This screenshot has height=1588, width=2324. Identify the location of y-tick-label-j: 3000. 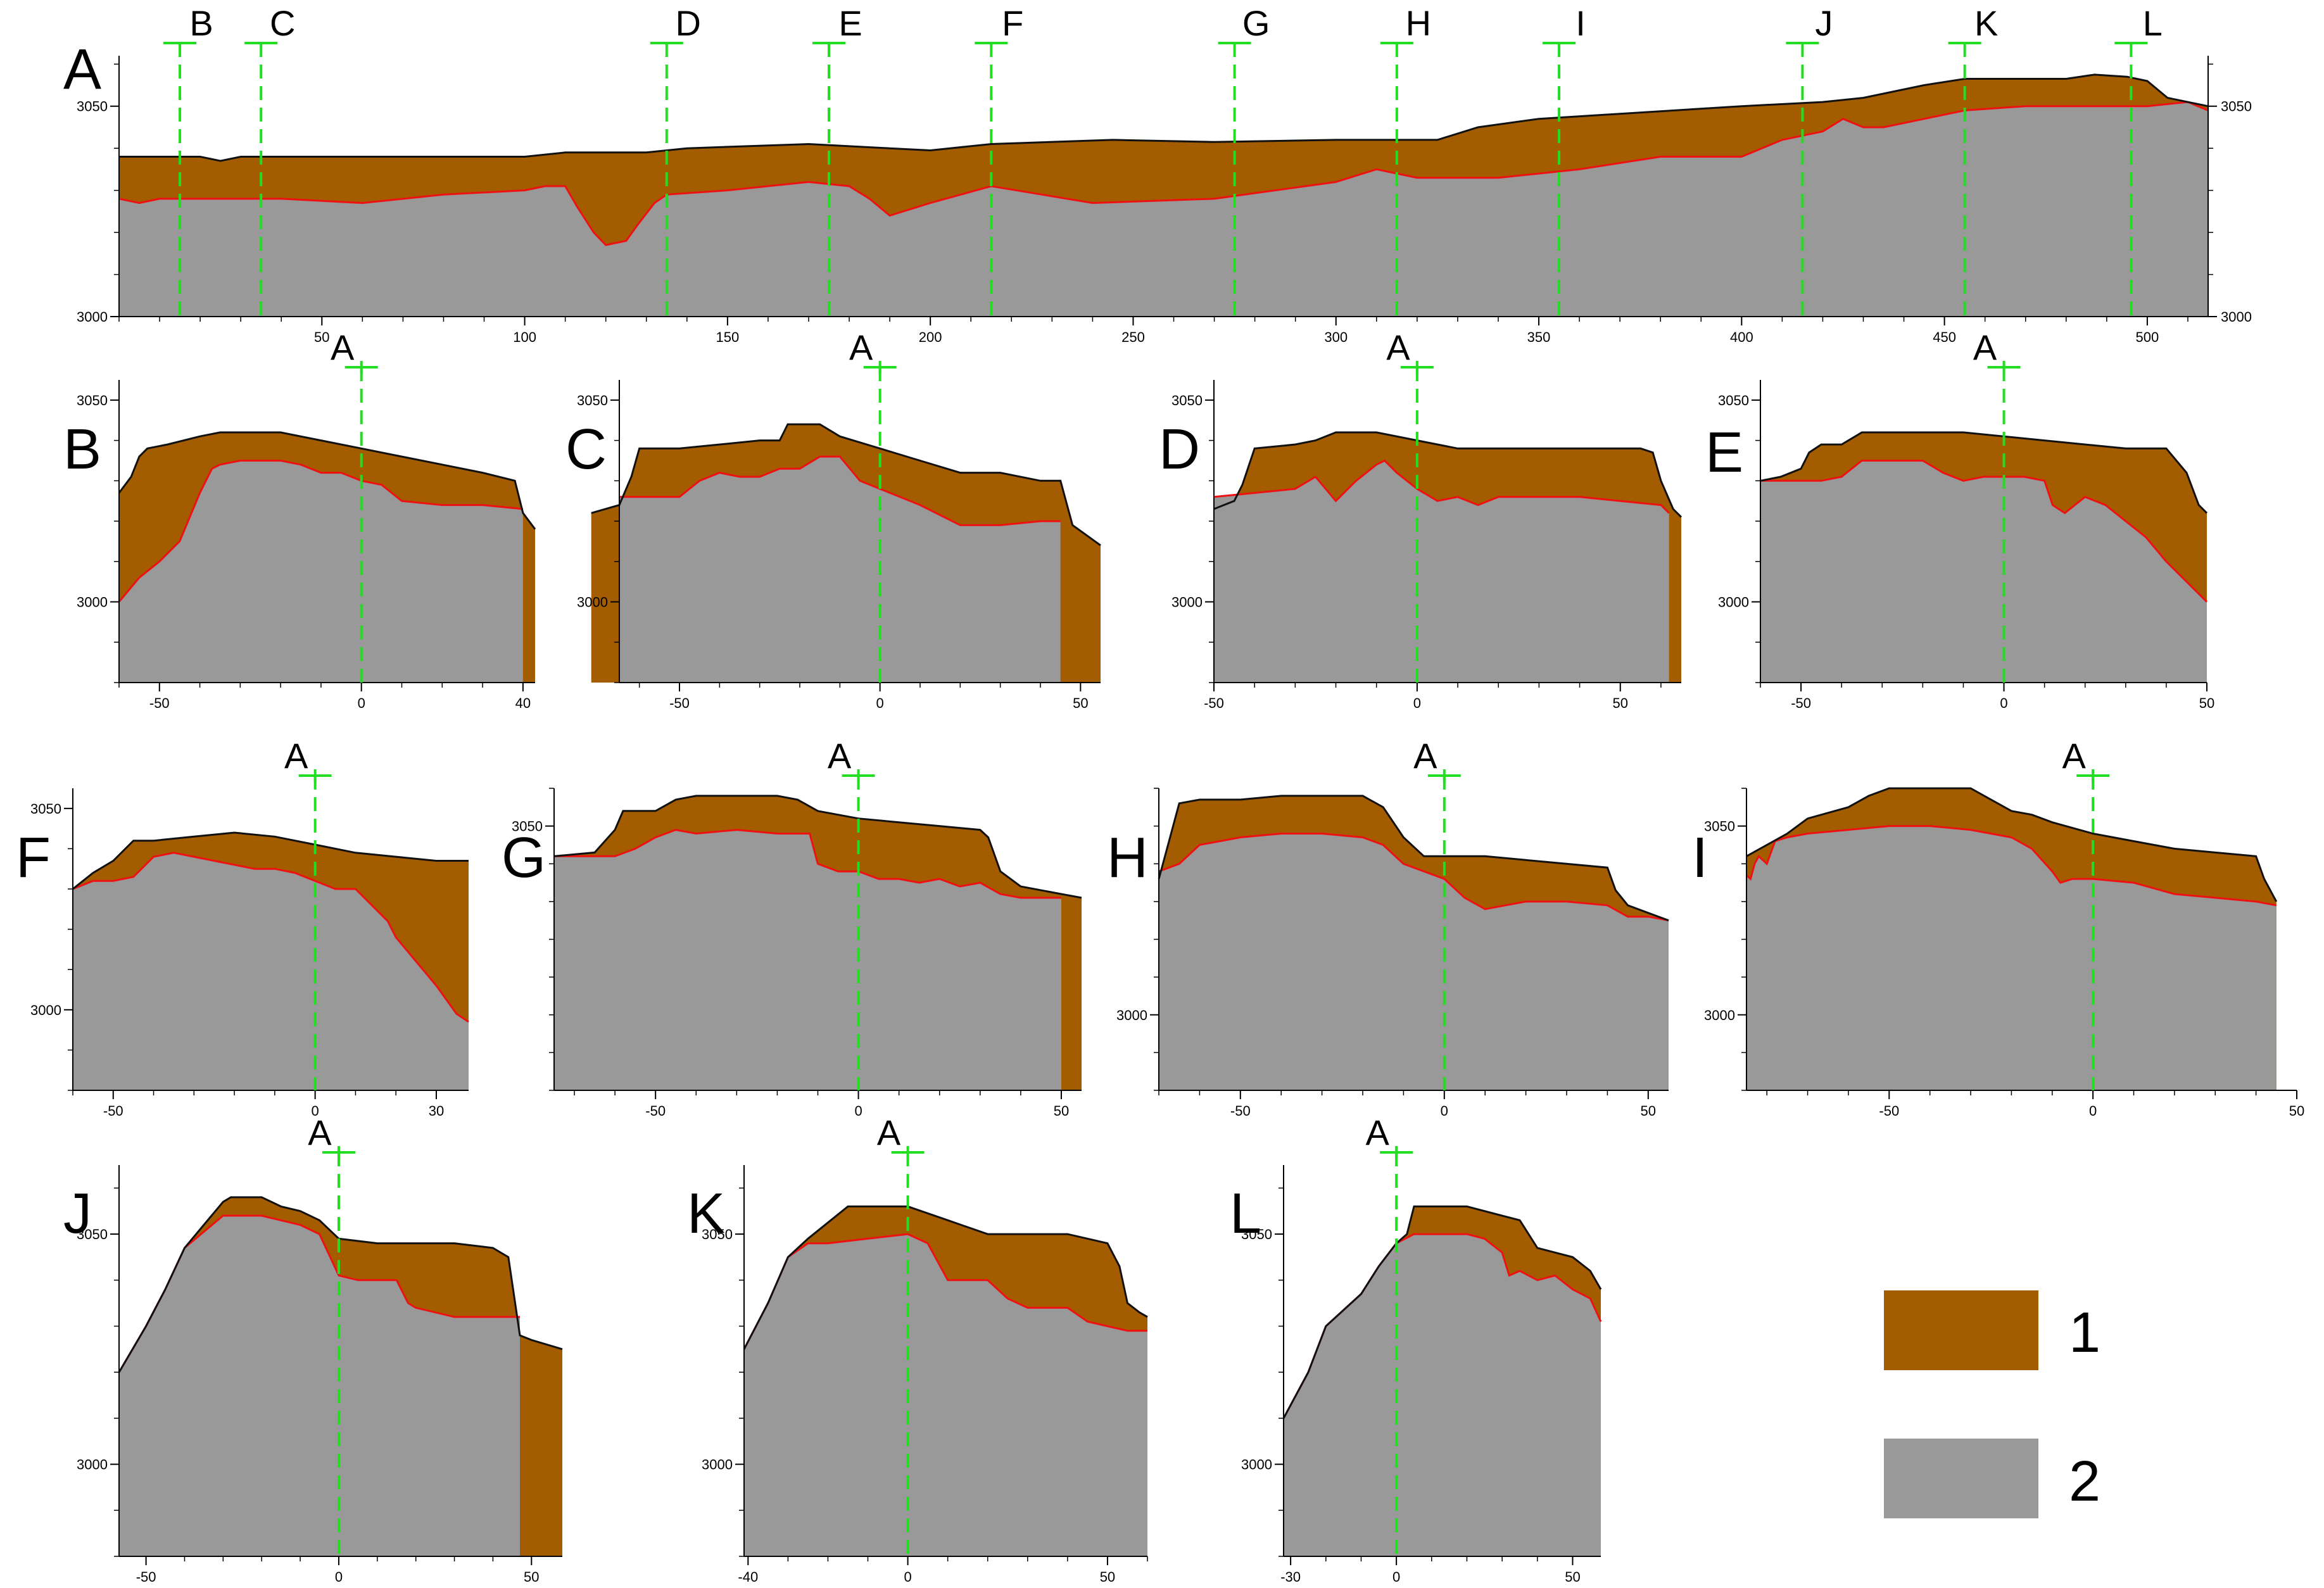
(92, 1465).